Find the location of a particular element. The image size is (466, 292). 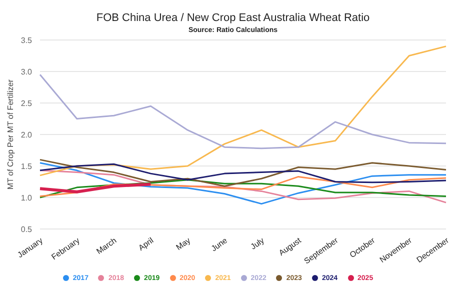

y-axis-title: MT of Crop Per MT of Fertilizer is located at coordinates (10, 134).